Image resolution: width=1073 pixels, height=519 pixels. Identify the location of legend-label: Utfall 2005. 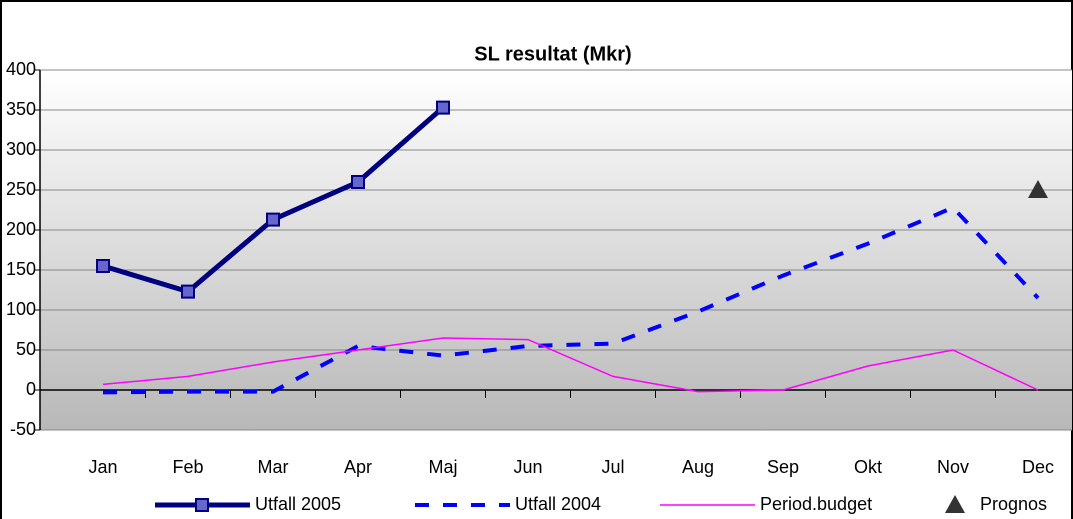
(298, 504).